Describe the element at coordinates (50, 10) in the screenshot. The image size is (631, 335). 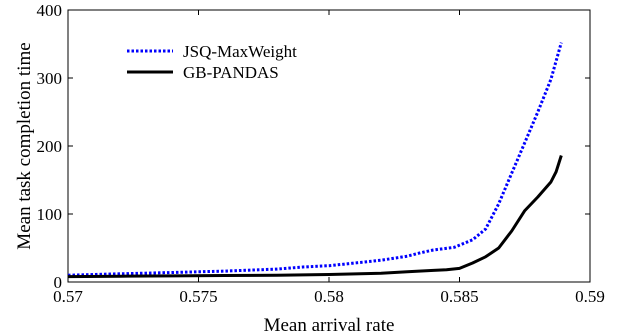
I see `y-tick-label: 400` at that location.